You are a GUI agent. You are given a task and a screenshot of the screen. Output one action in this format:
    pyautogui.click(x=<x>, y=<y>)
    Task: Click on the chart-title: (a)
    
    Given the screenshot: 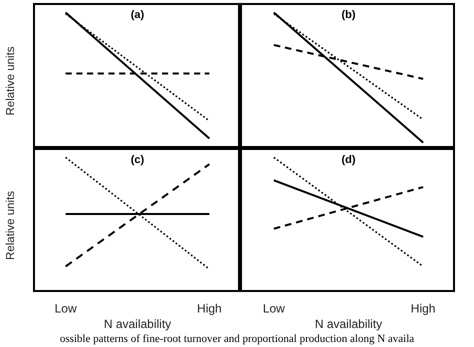 What is the action you would take?
    pyautogui.click(x=138, y=15)
    